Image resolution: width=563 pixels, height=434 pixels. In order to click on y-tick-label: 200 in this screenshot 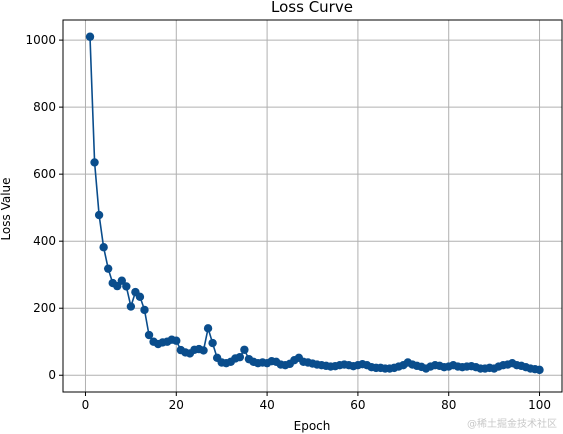, I will do `click(44, 308)`.